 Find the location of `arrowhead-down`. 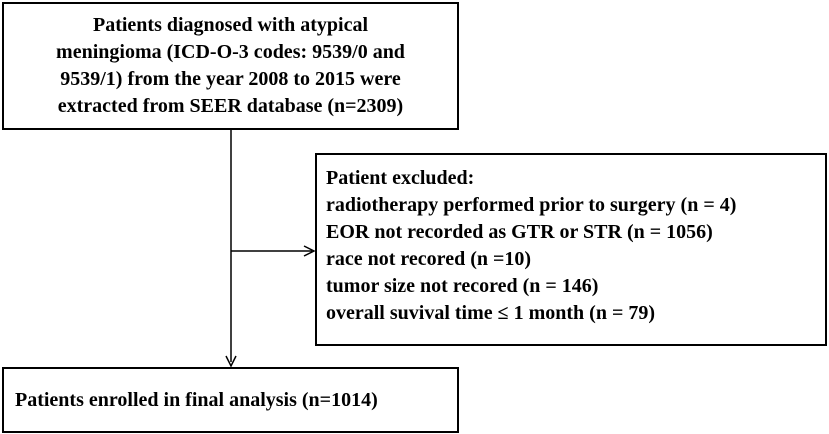

arrowhead-down is located at coordinates (231, 361).